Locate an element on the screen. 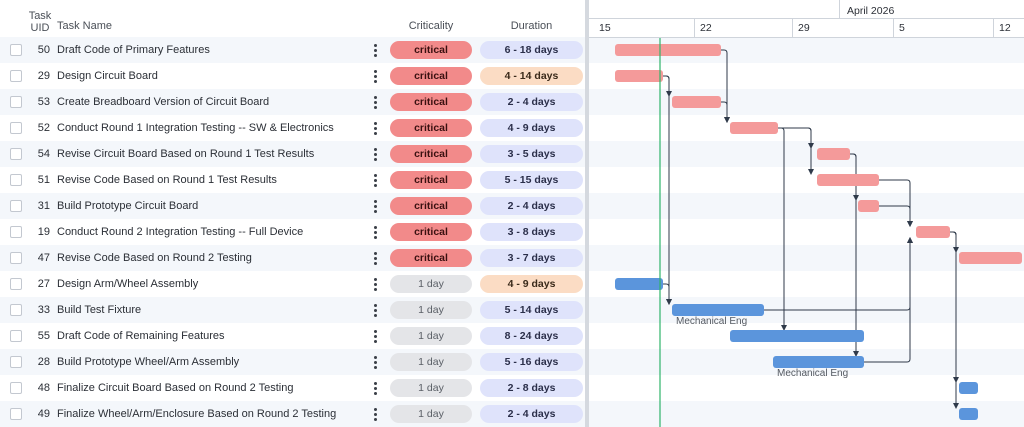 This screenshot has width=1024, height=427. criticality-badge: 1 day is located at coordinates (431, 336).